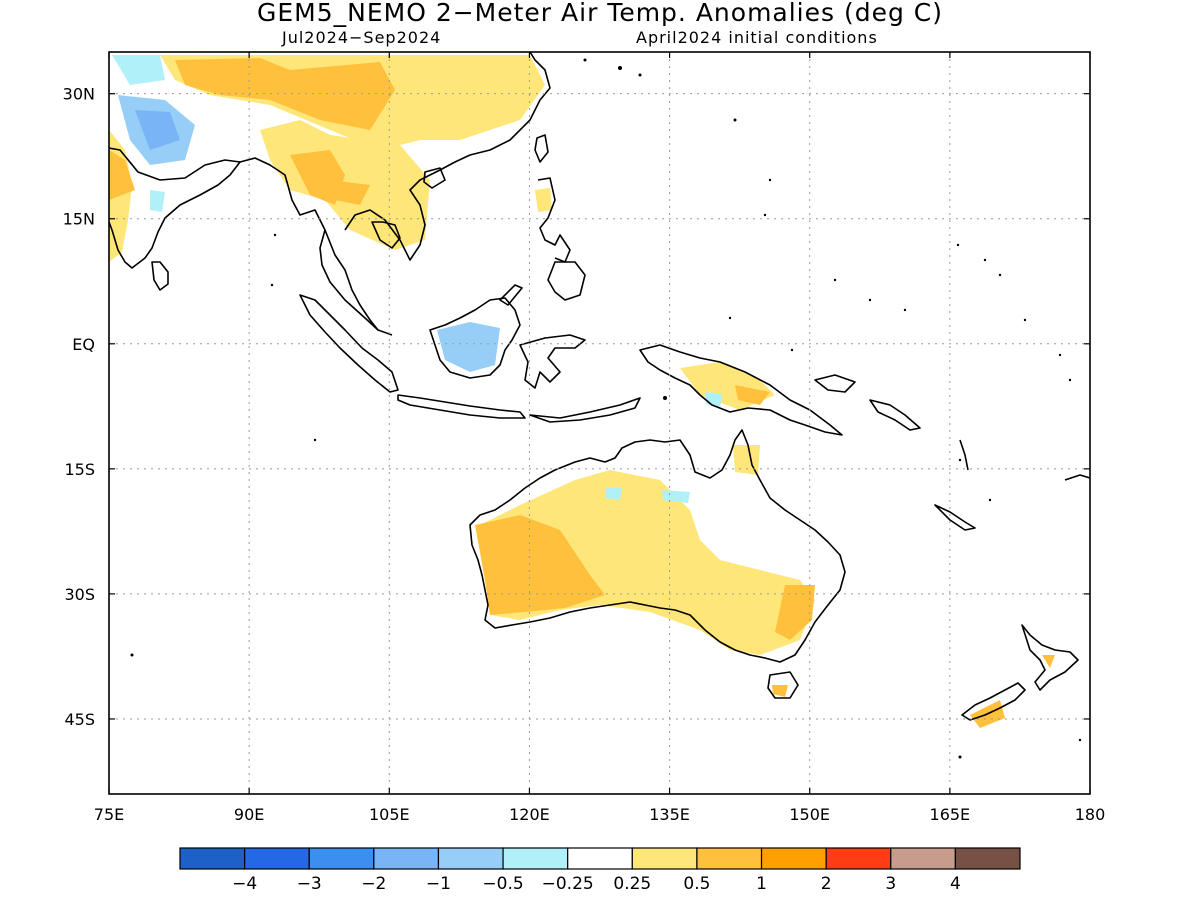 This screenshot has width=1200, height=900. What do you see at coordinates (356, 282) in the screenshot?
I see `coast-malay-peninsula` at bounding box center [356, 282].